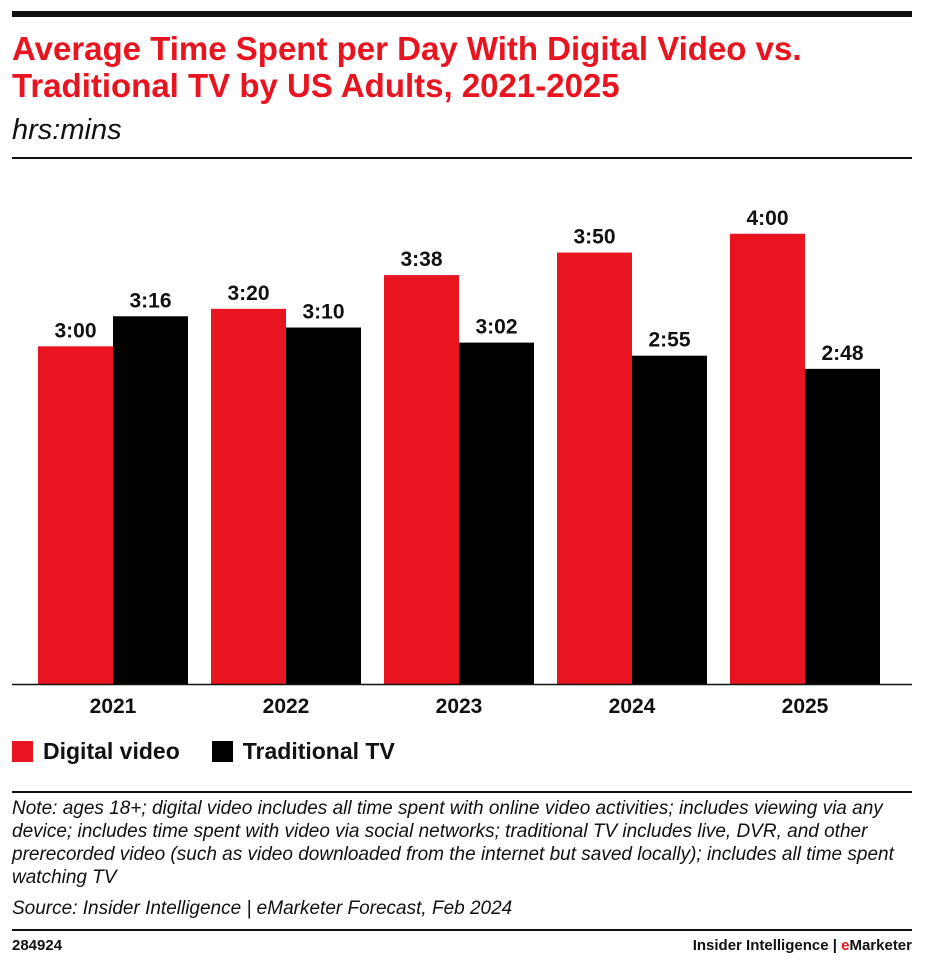 Image resolution: width=925 pixels, height=969 pixels. Describe the element at coordinates (669, 519) in the screenshot. I see `bar-traditional-tv-2024` at that location.